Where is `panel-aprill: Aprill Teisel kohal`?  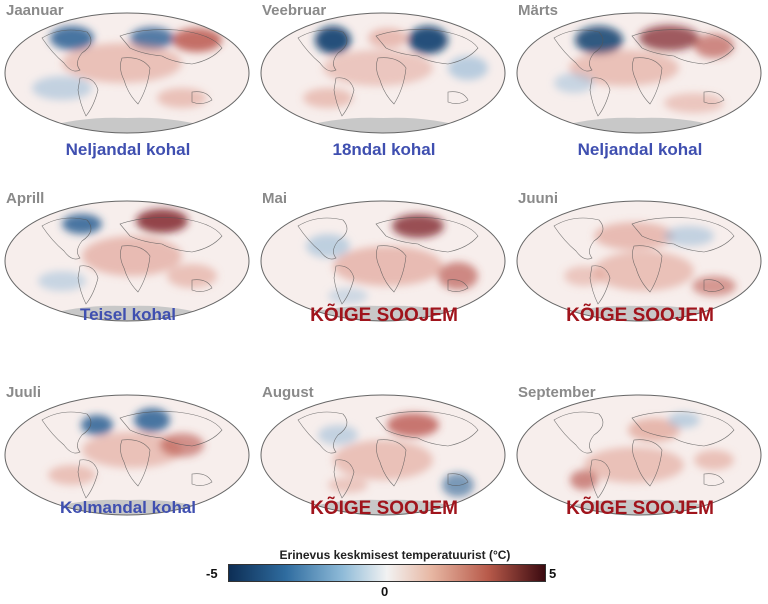
panel-aprill: Aprill Teisel kohal is located at coordinates (128, 283).